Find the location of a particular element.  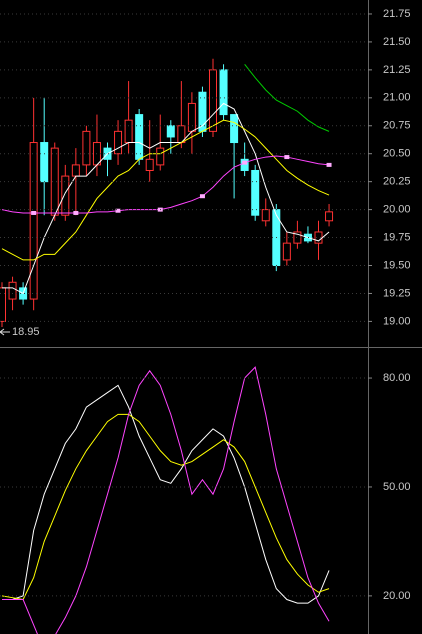

y-tick-label: 19.25 is located at coordinates (397, 293).